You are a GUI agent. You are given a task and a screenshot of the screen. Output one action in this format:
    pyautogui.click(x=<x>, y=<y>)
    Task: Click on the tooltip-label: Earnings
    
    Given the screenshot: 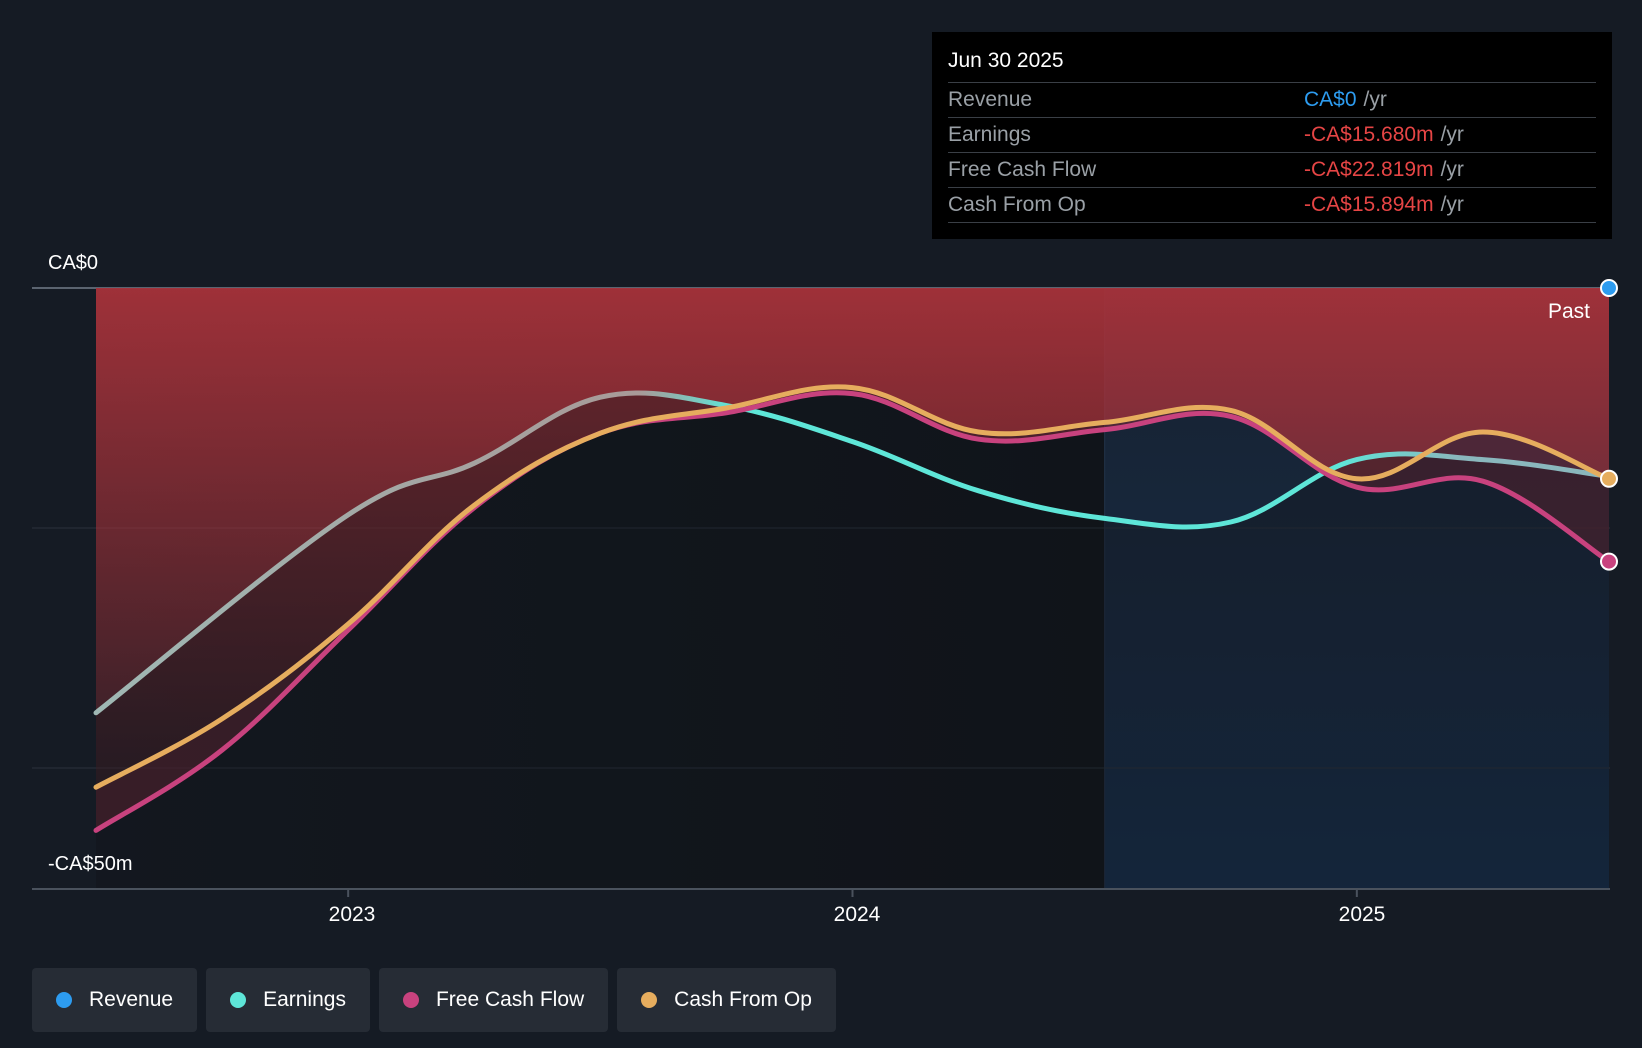 What is the action you would take?
    pyautogui.click(x=989, y=134)
    